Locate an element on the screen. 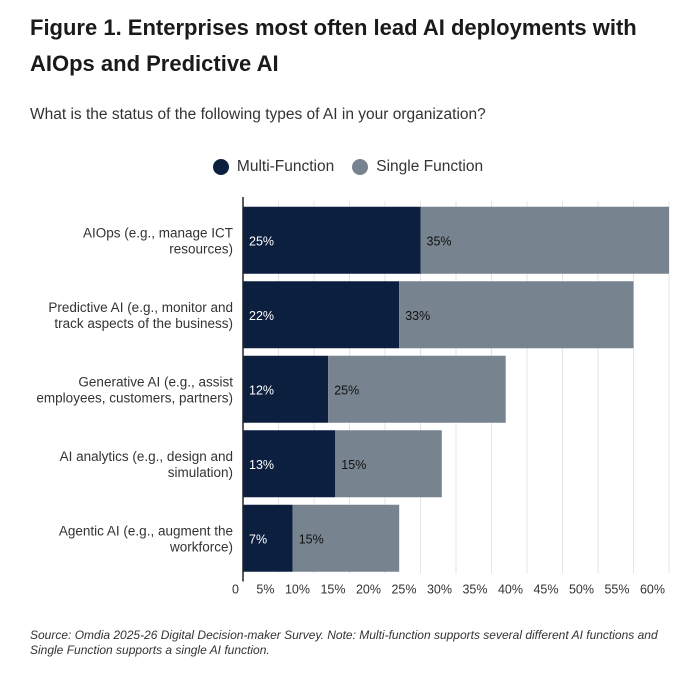 The height and width of the screenshot is (680, 696). category-label-0: AIOps (e.g., manage ICT resources) is located at coordinates (158, 240).